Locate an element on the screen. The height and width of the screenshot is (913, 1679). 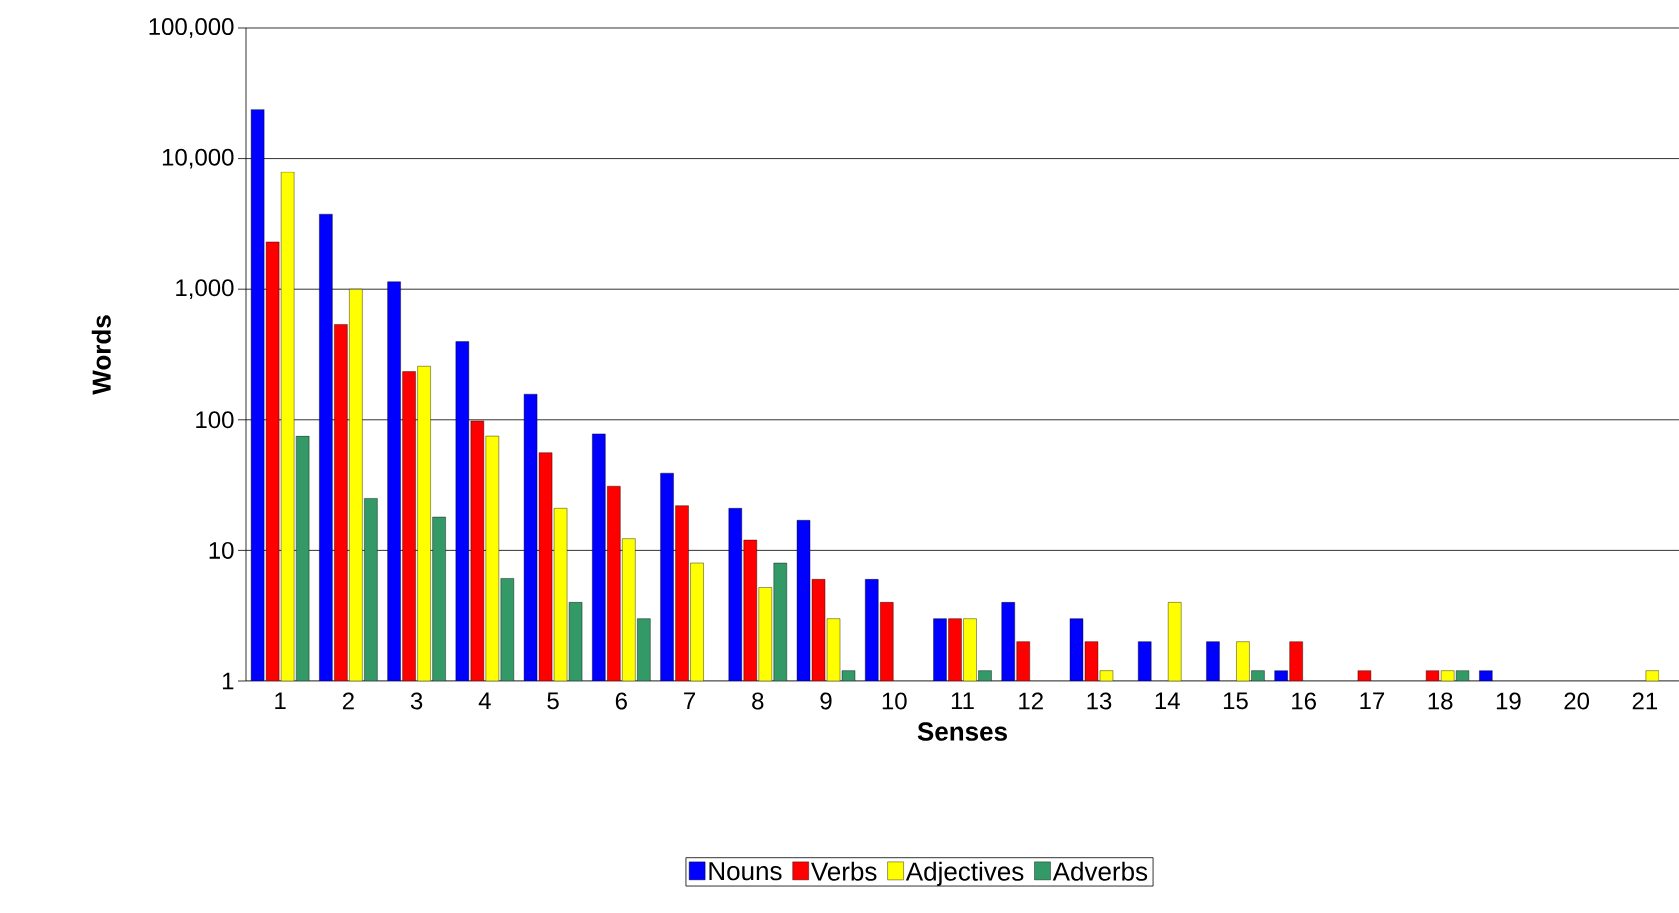
x-tick-label: 10 is located at coordinates (894, 701).